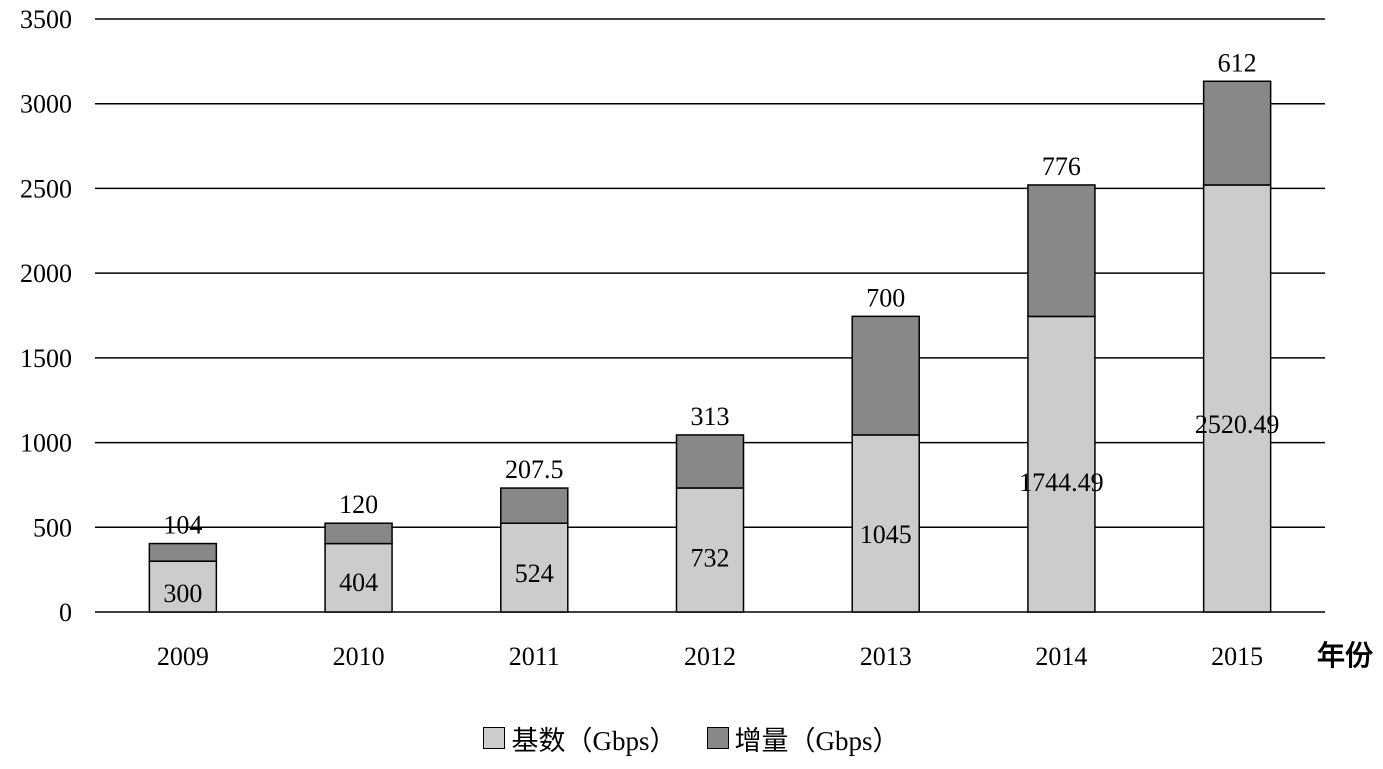 This screenshot has height=769, width=1383. I want to click on data-label-increment: 612, so click(1237, 62).